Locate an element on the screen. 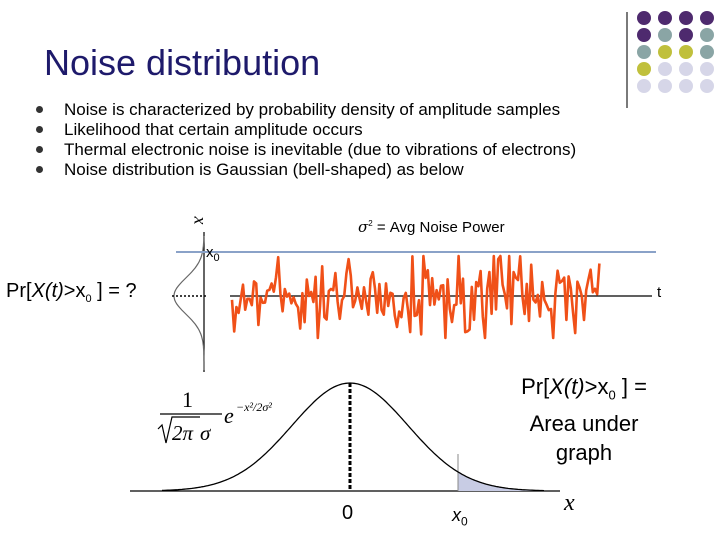  time-axis-label: t is located at coordinates (659, 292).